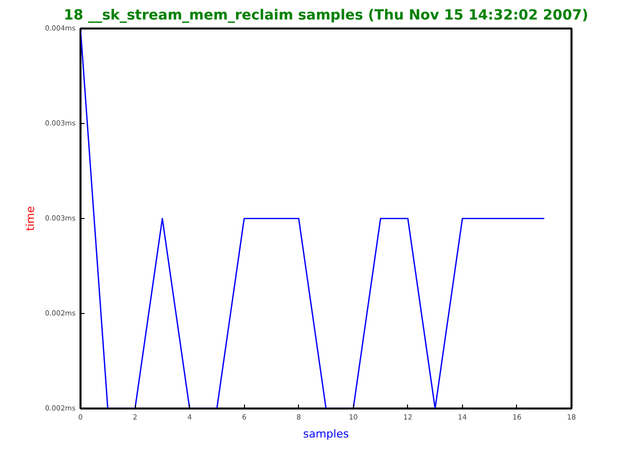 The width and height of the screenshot is (633, 453). What do you see at coordinates (326, 434) in the screenshot?
I see `x-axis-title: samples` at bounding box center [326, 434].